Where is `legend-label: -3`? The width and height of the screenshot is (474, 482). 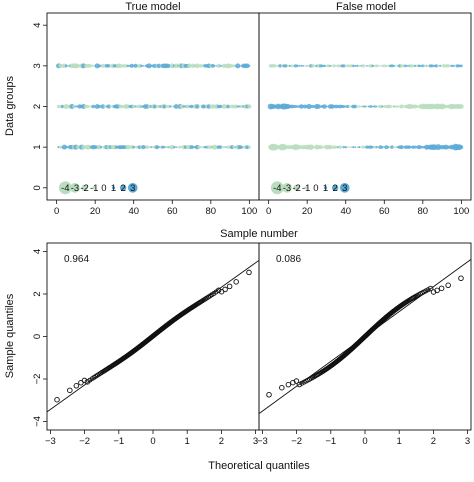
legend-label: -3 is located at coordinates (75, 188).